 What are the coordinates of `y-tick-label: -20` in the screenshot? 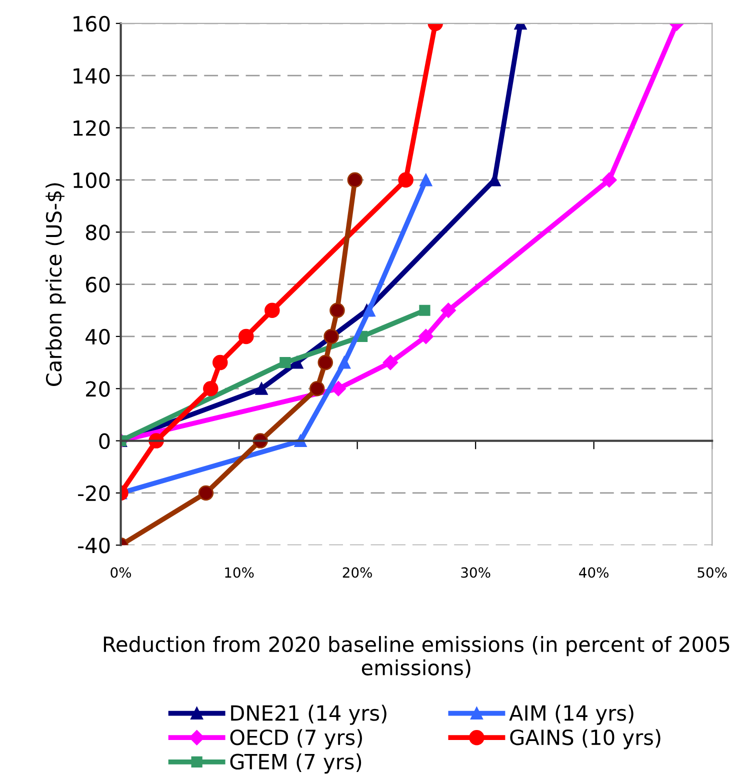 It's located at (94, 493).